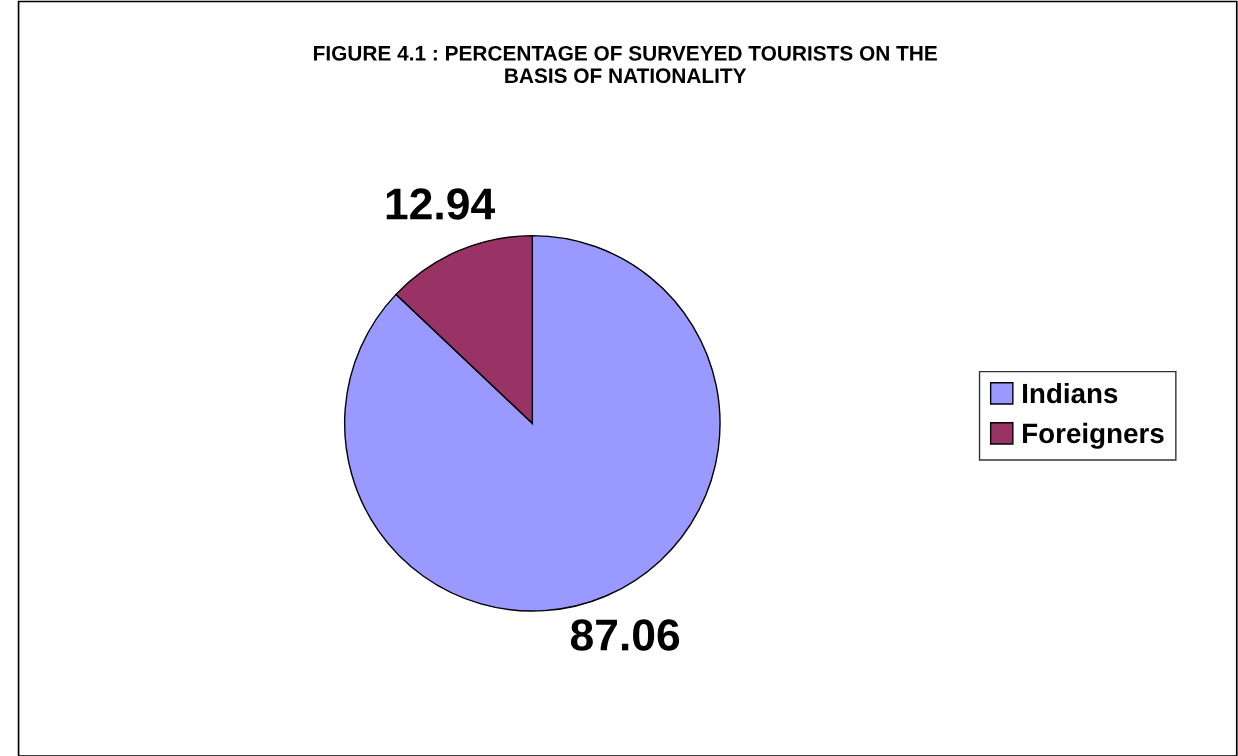 The height and width of the screenshot is (756, 1238). What do you see at coordinates (440, 204) in the screenshot?
I see `data-label: 12.94` at bounding box center [440, 204].